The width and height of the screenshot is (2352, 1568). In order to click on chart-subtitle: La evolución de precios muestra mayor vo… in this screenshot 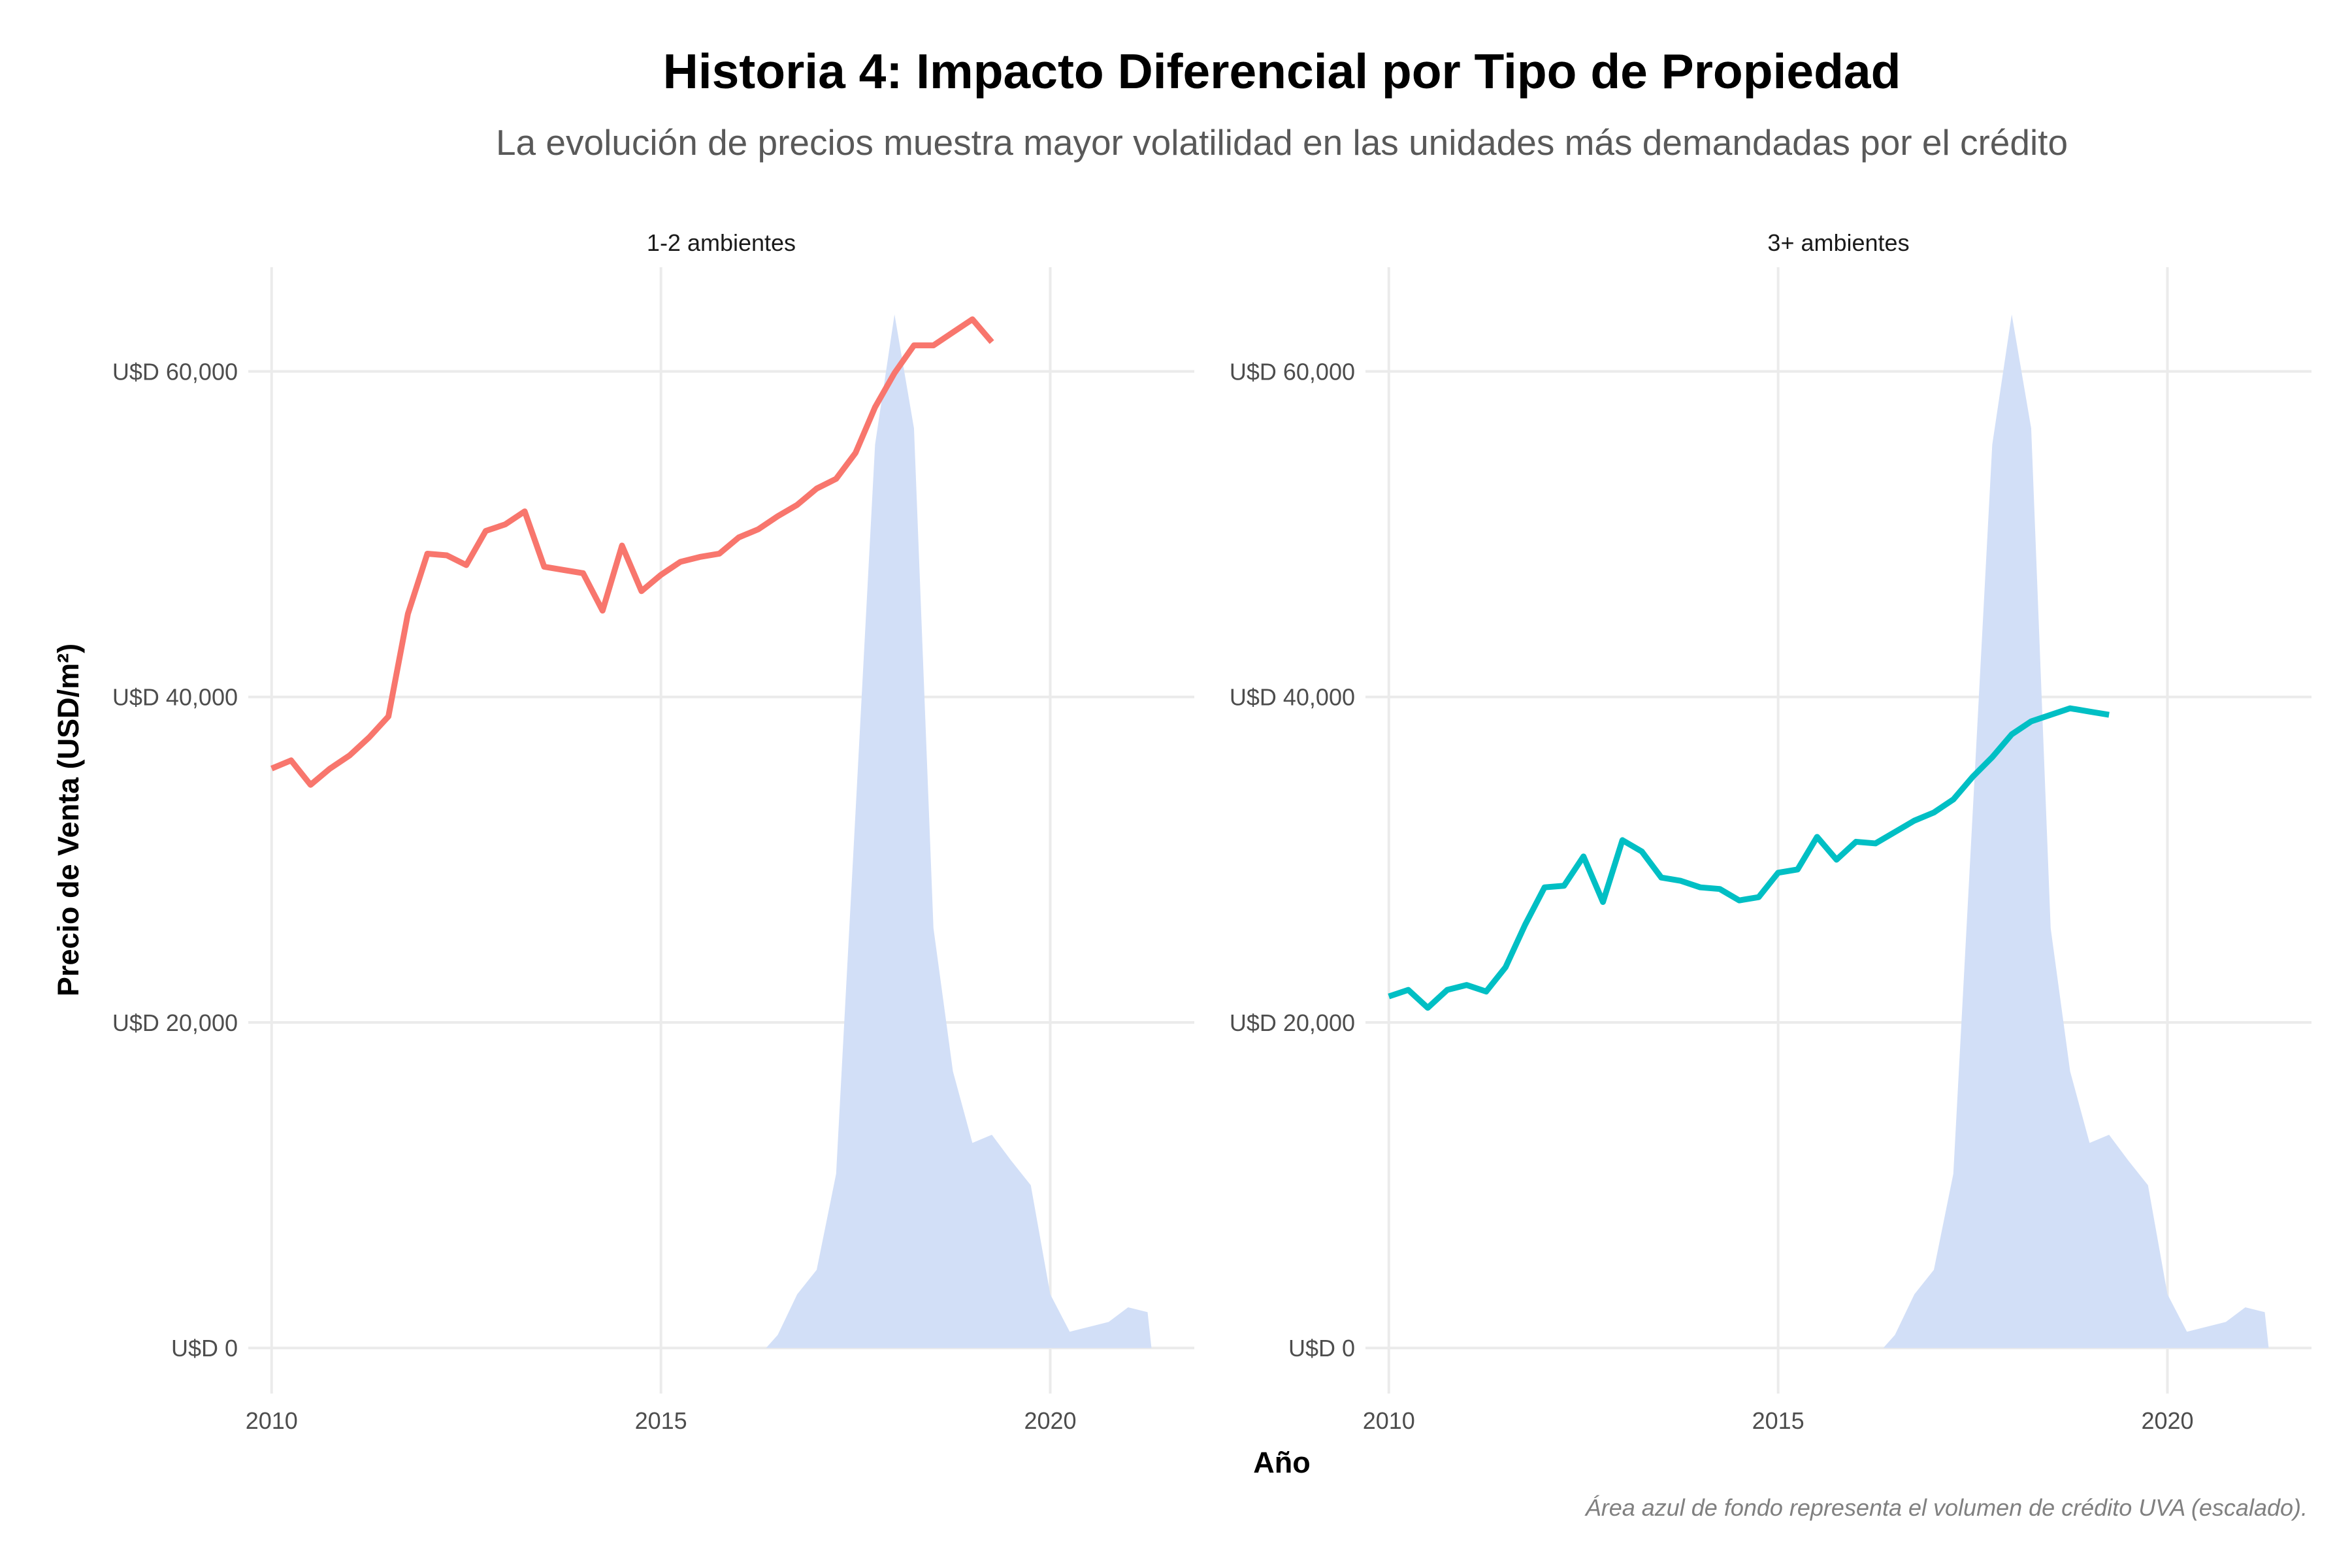, I will do `click(1282, 142)`.